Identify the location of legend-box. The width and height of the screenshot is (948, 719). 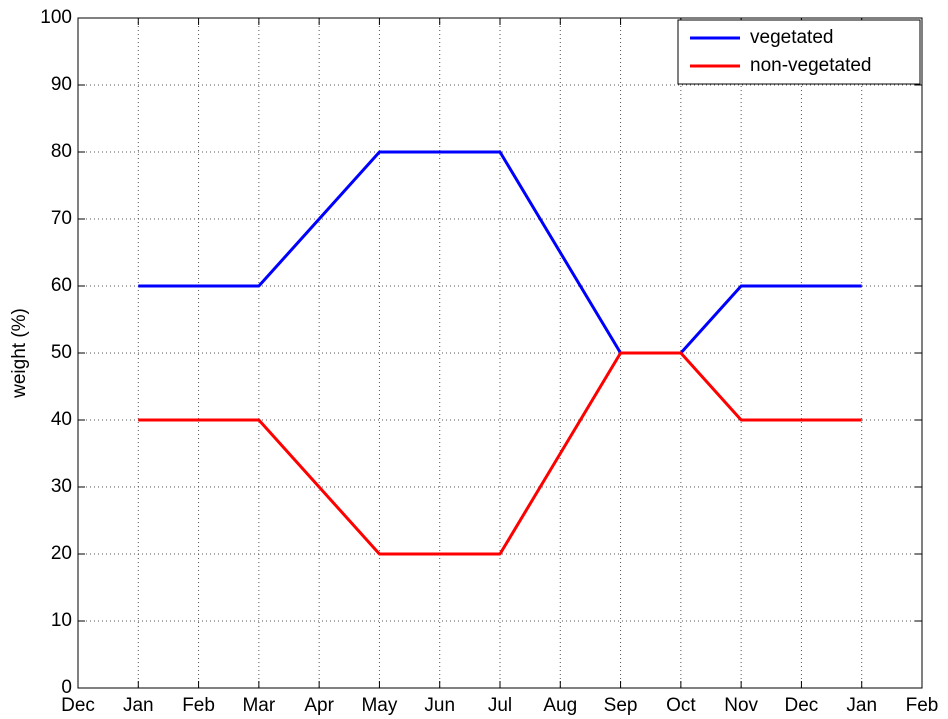
(799, 52).